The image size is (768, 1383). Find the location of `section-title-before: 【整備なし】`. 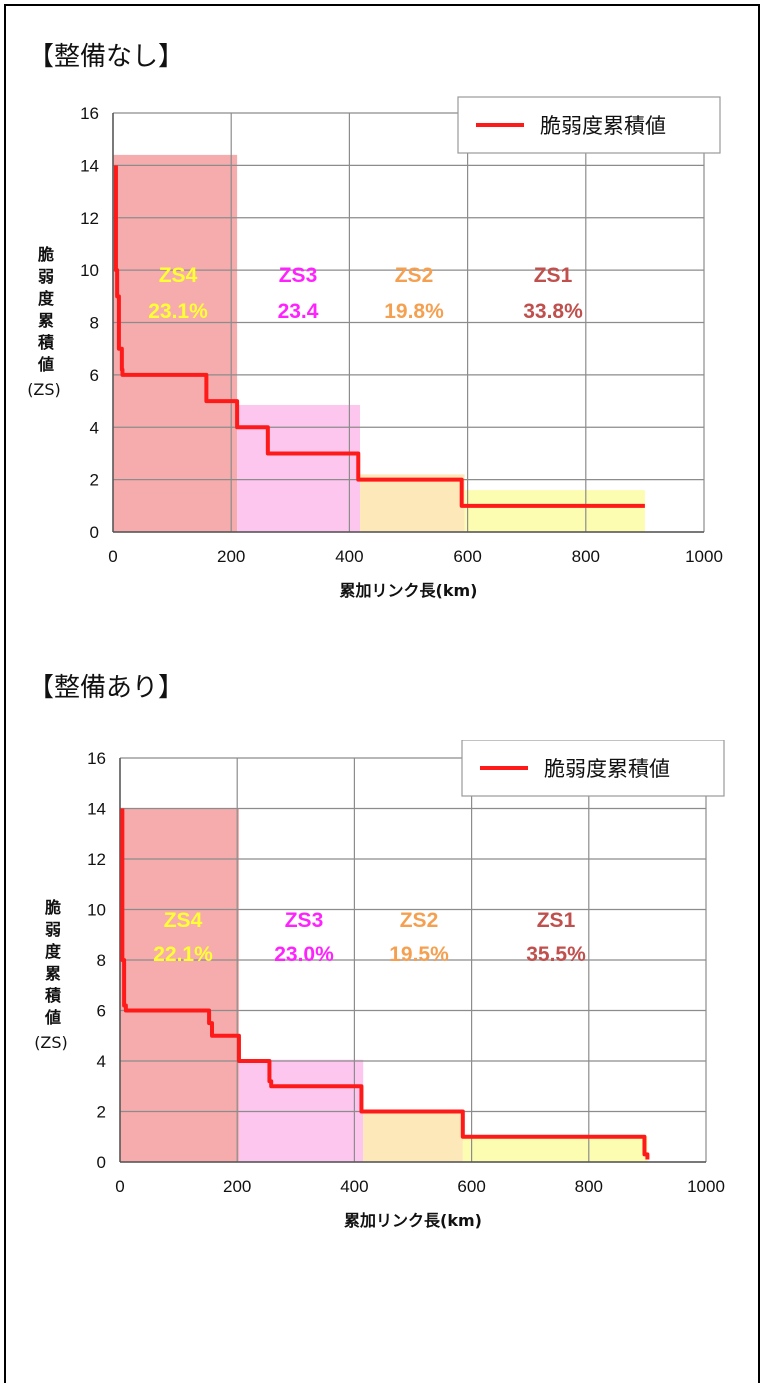

section-title-before: 【整備なし】 is located at coordinates (106, 57).